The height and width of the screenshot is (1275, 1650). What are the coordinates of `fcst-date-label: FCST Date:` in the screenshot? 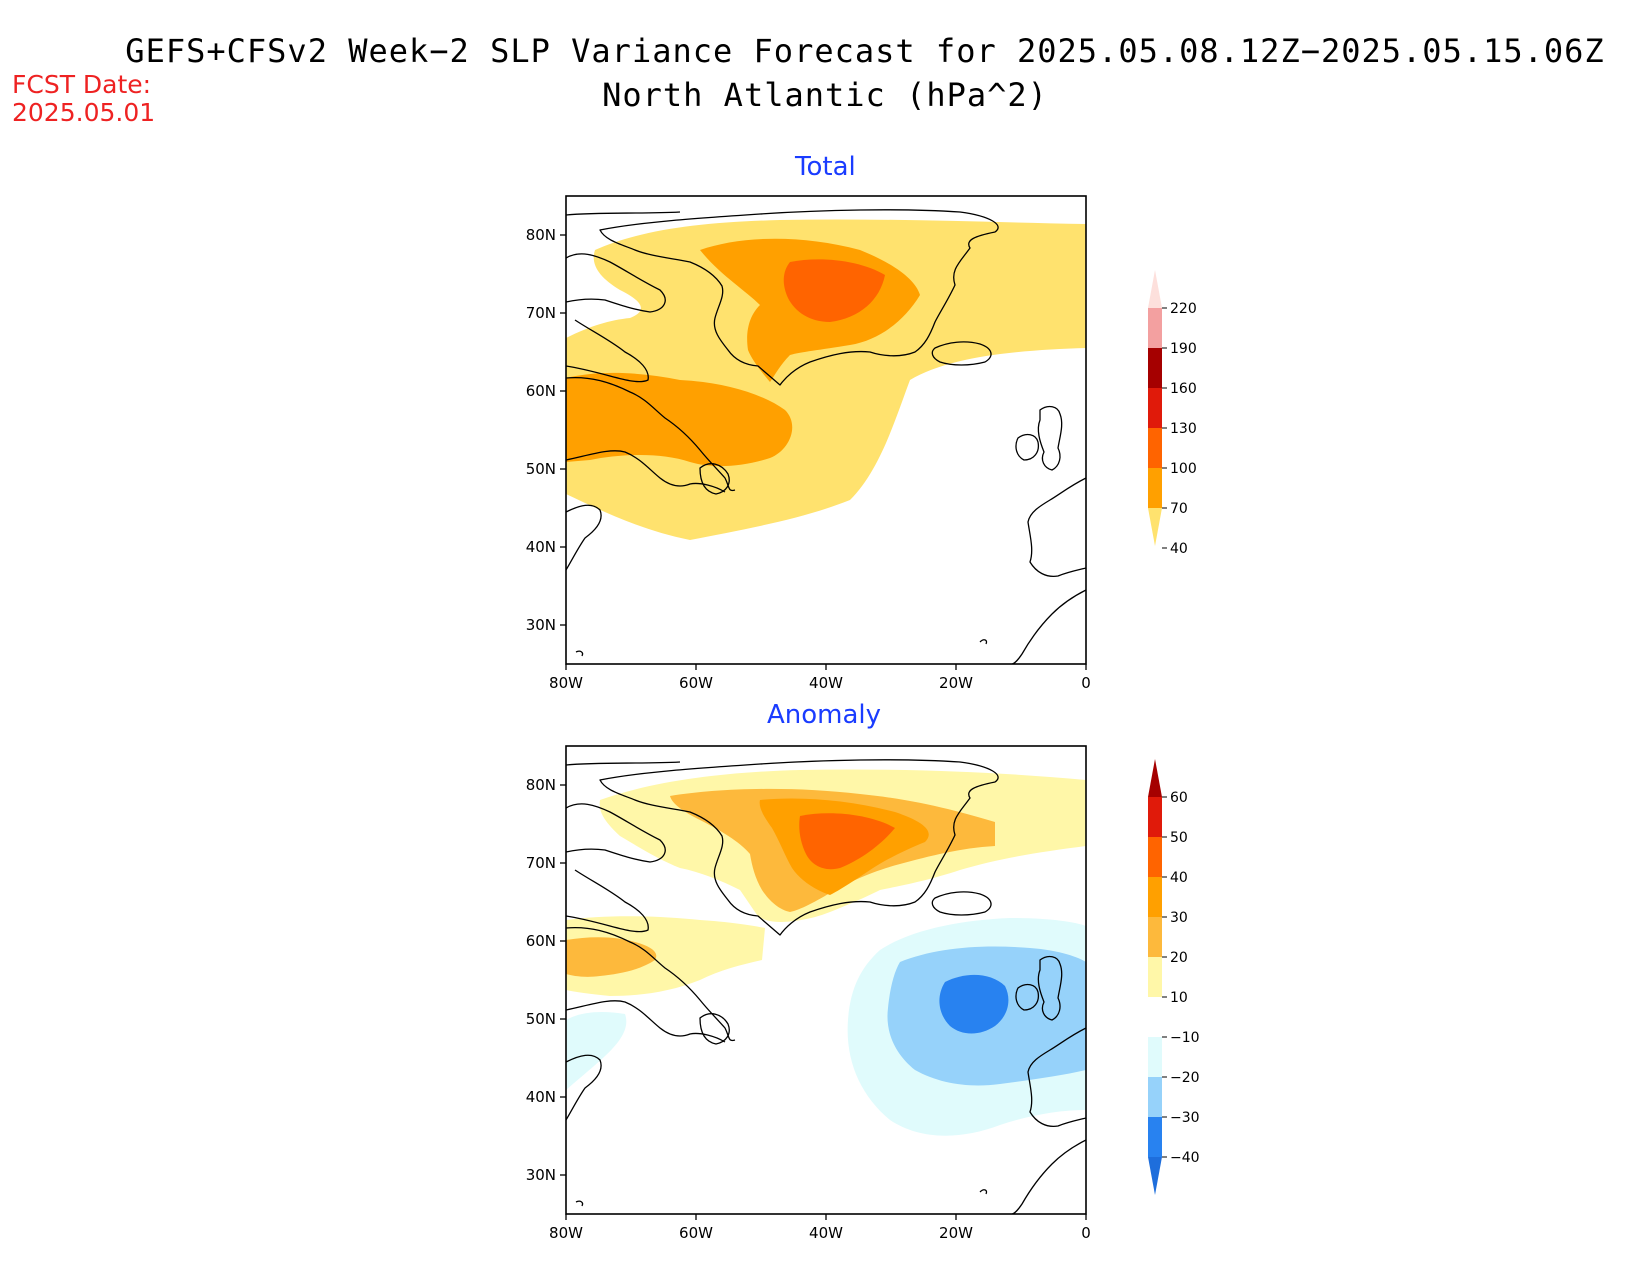 It's located at (82, 84).